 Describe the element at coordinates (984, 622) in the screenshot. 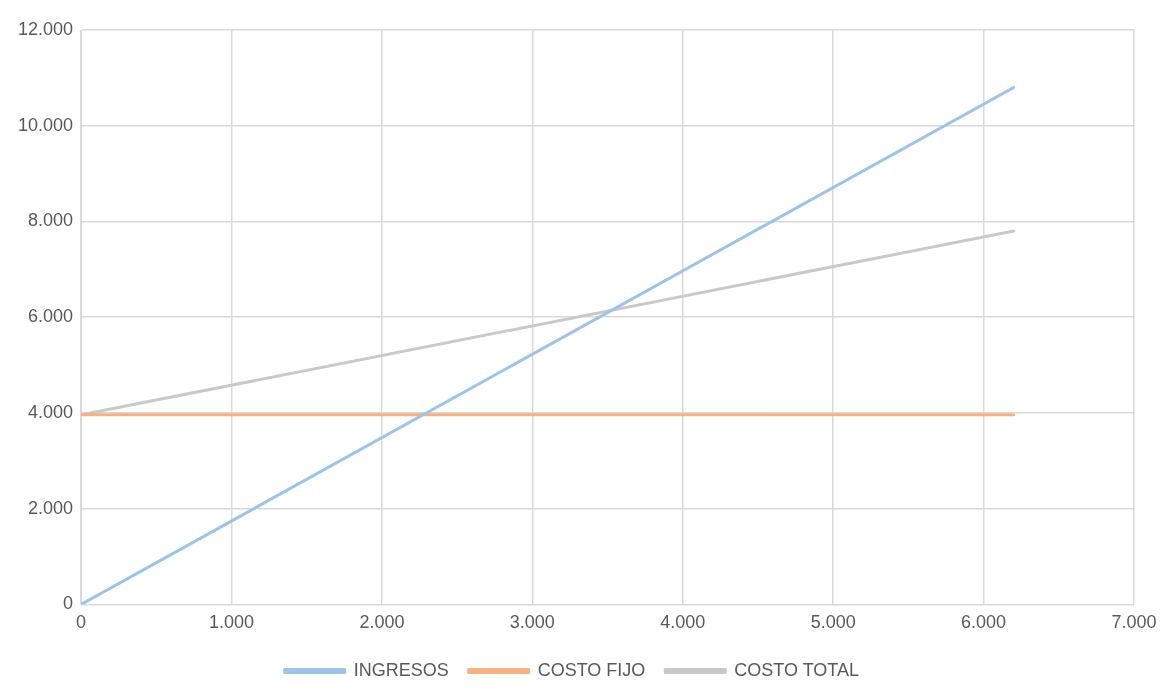

I see `x-tick-label: 6.000` at that location.